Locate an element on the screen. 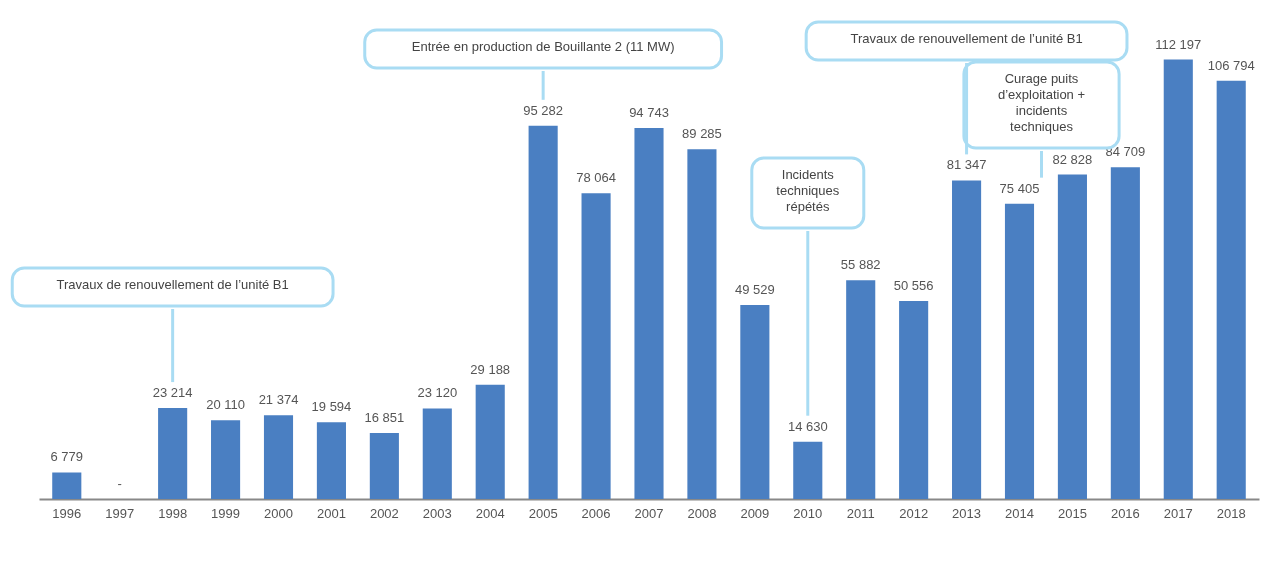 Image resolution: width=1287 pixels, height=574 pixels. data-label: 23 120 is located at coordinates (437, 393).